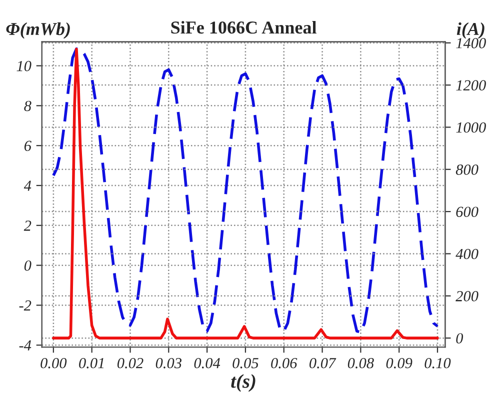 Image resolution: width=493 pixels, height=406 pixels. I want to click on x-tick-label: 0.06, so click(284, 363).